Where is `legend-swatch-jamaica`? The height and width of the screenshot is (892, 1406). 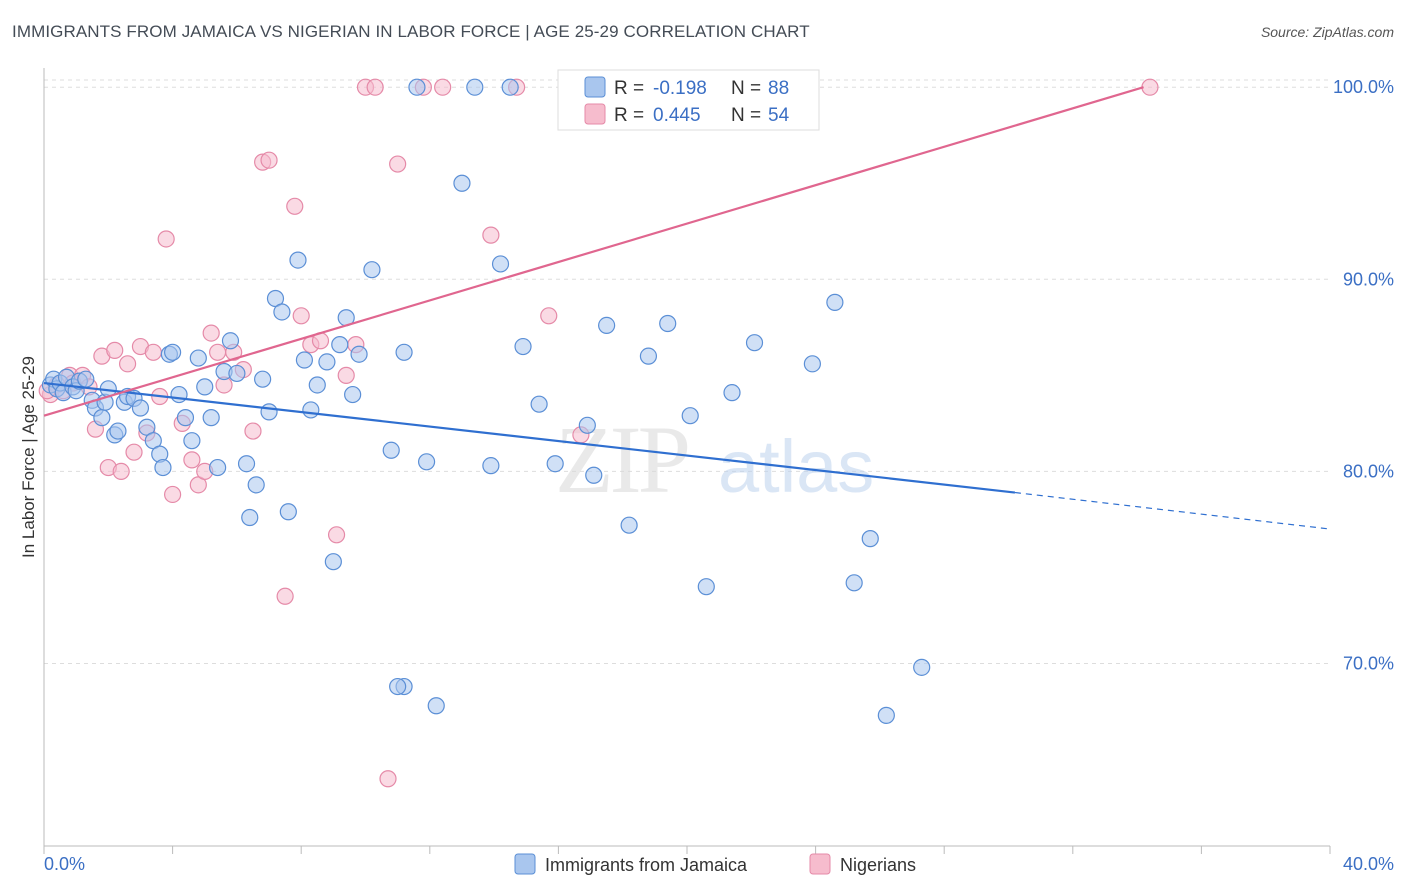 legend-swatch-jamaica is located at coordinates (595, 87).